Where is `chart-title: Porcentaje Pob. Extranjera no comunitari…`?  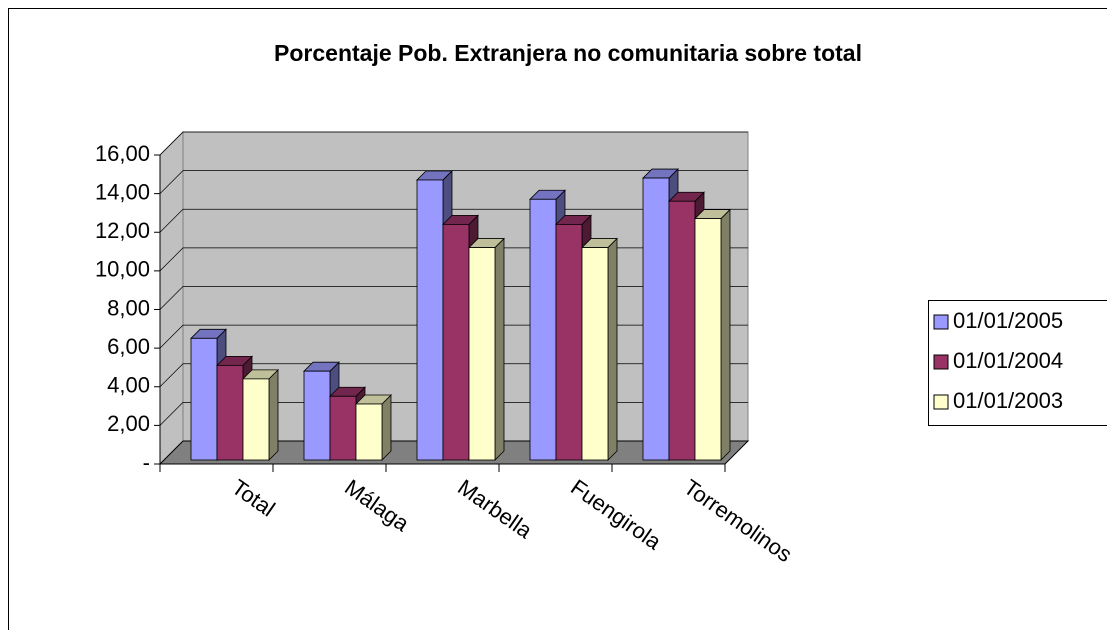
chart-title: Porcentaje Pob. Extranjera no comunitari… is located at coordinates (568, 53).